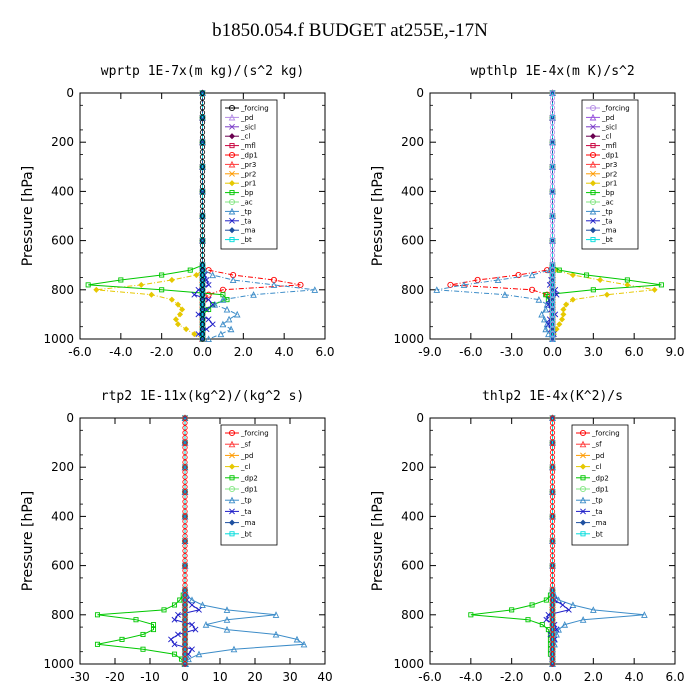  Describe the element at coordinates (62, 467) in the screenshot. I see `y-tick-label: 200` at that location.